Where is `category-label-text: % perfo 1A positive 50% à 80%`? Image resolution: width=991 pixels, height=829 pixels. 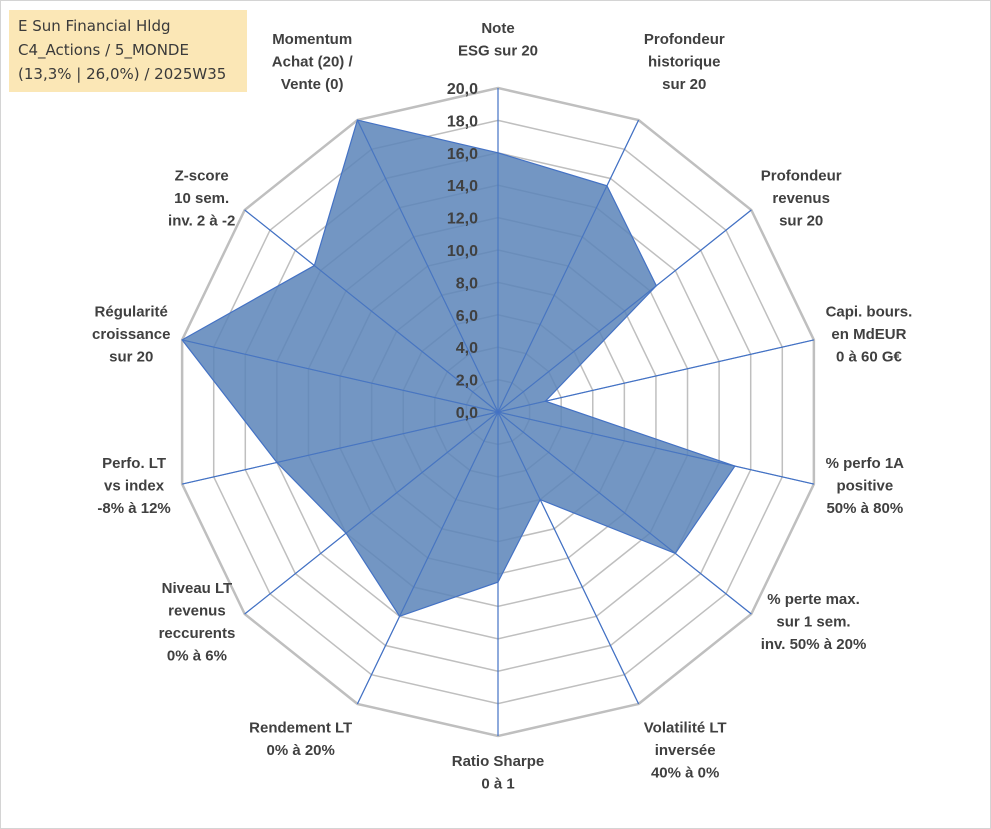
category-label-text: % perfo 1A positive 50% à 80% is located at coordinates (865, 486).